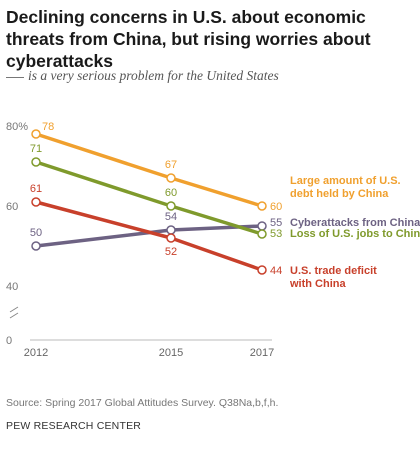 Image resolution: width=420 pixels, height=449 pixels. What do you see at coordinates (171, 353) in the screenshot?
I see `x-tick-label: 2015` at bounding box center [171, 353].